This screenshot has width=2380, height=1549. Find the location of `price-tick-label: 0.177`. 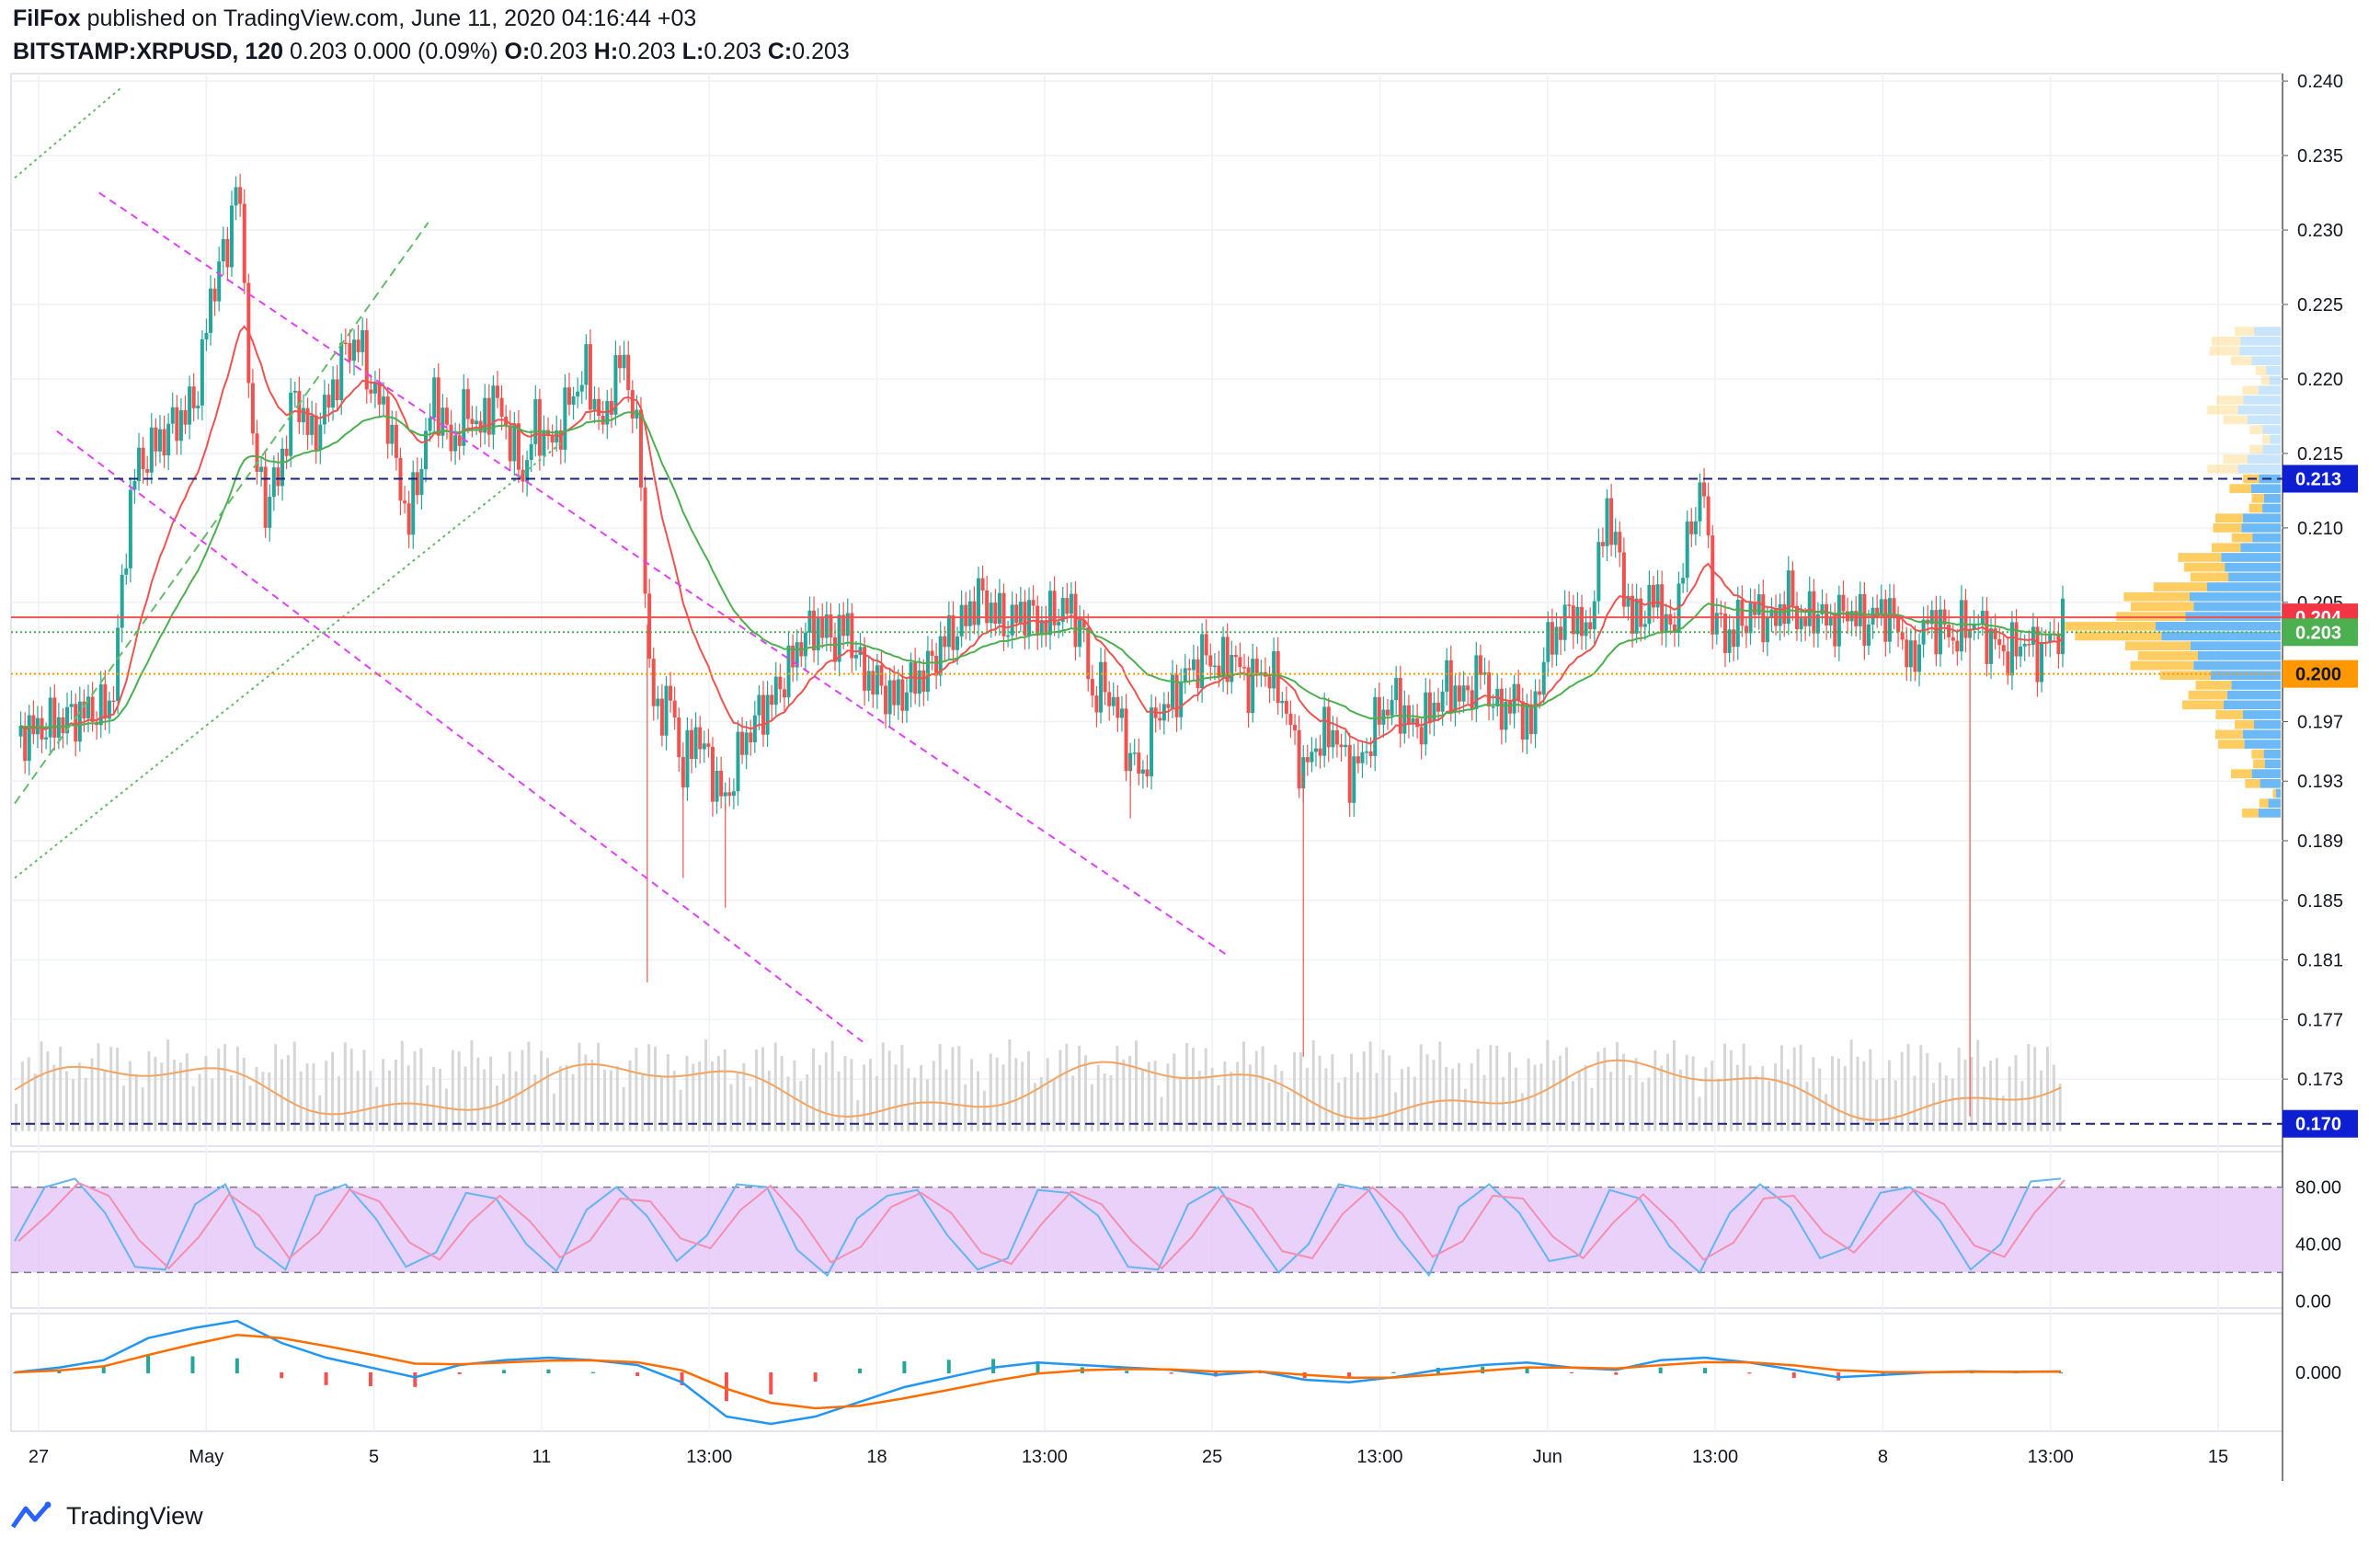

price-tick-label: 0.177 is located at coordinates (2320, 1020).